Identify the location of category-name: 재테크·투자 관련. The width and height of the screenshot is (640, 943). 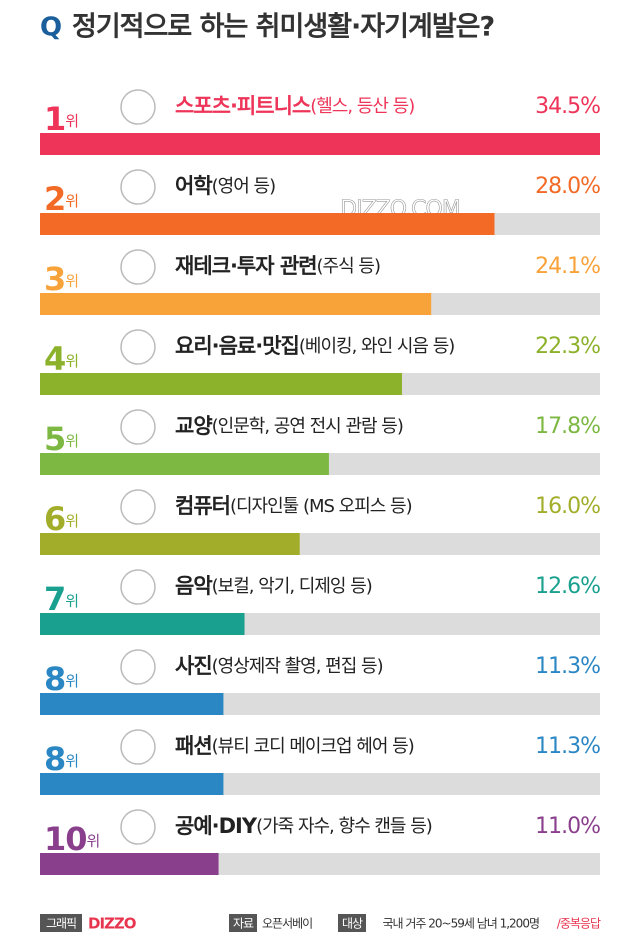
(246, 266).